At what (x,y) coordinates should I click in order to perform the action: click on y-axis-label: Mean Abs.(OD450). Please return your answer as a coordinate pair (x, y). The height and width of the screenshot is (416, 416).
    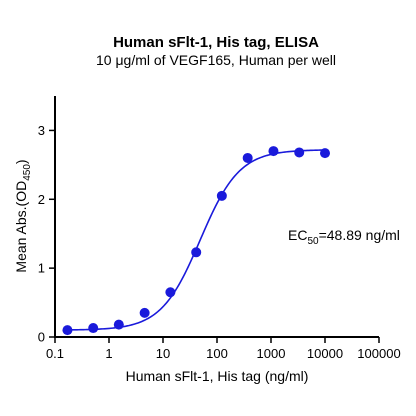
    Looking at the image, I should click on (23, 215).